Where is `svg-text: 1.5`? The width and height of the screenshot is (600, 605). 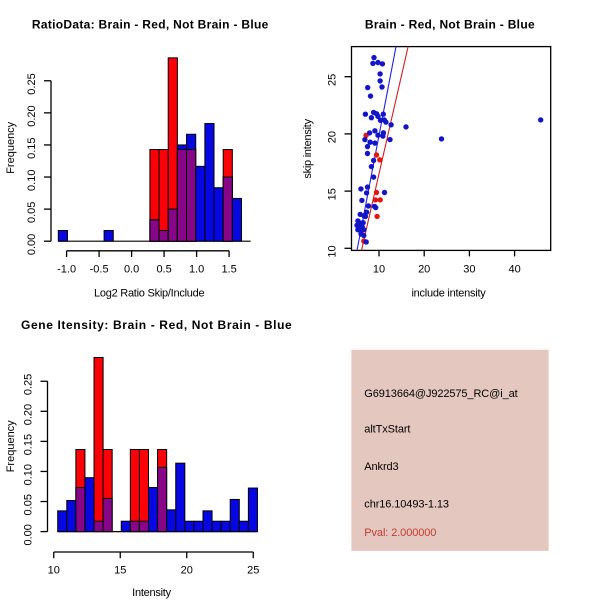 svg-text: 1.5 is located at coordinates (228, 269).